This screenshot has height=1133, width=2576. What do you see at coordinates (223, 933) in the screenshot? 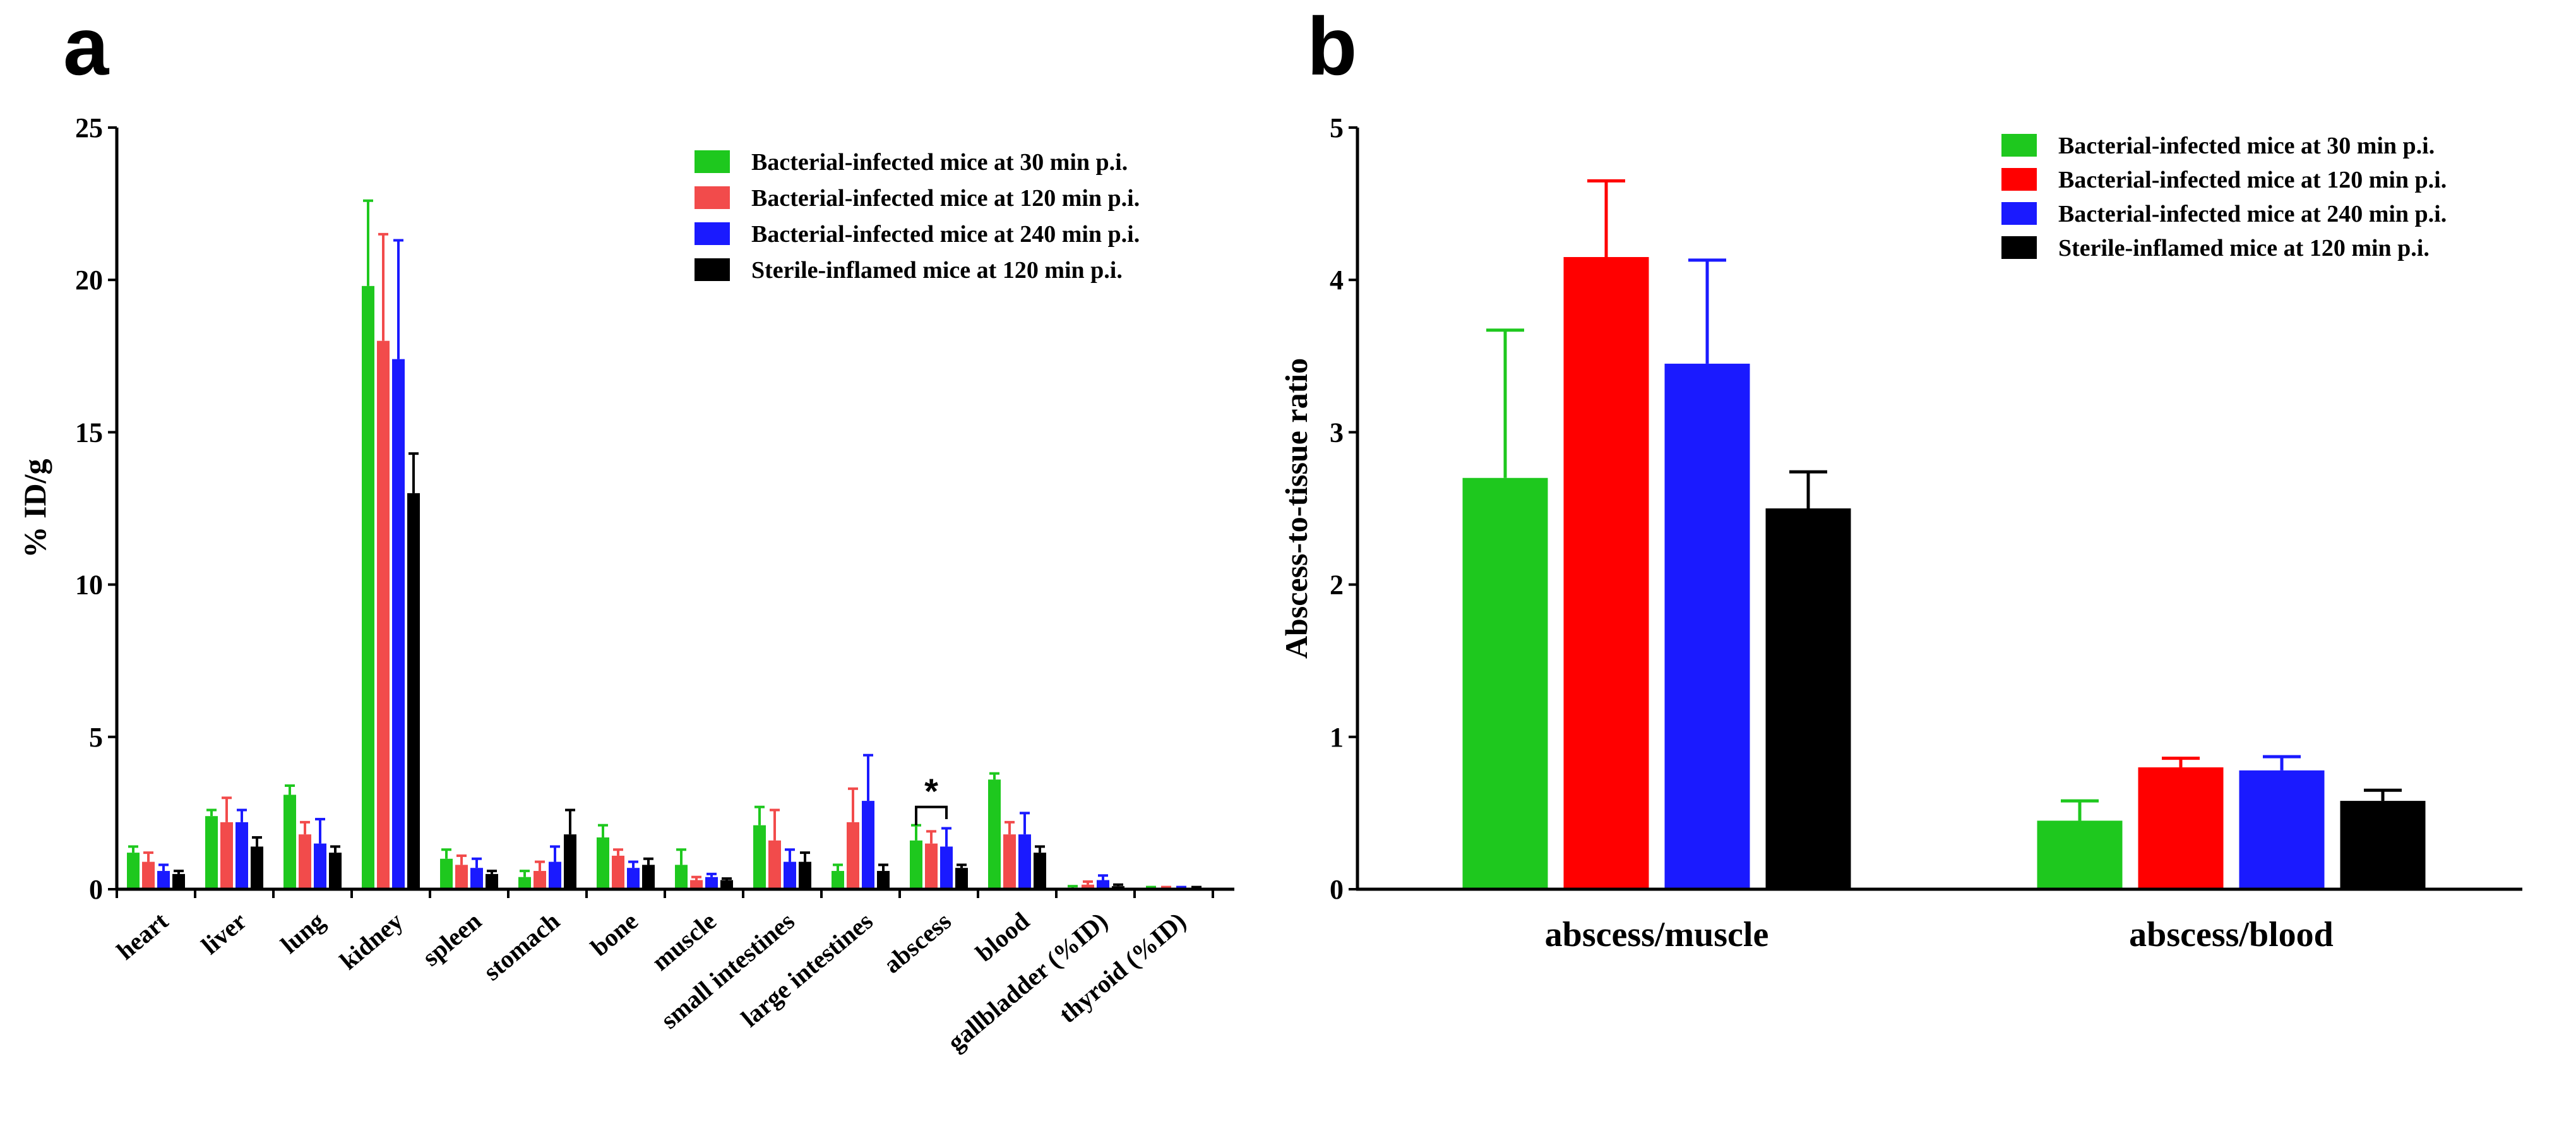
I see `x-category-label: liver` at bounding box center [223, 933].